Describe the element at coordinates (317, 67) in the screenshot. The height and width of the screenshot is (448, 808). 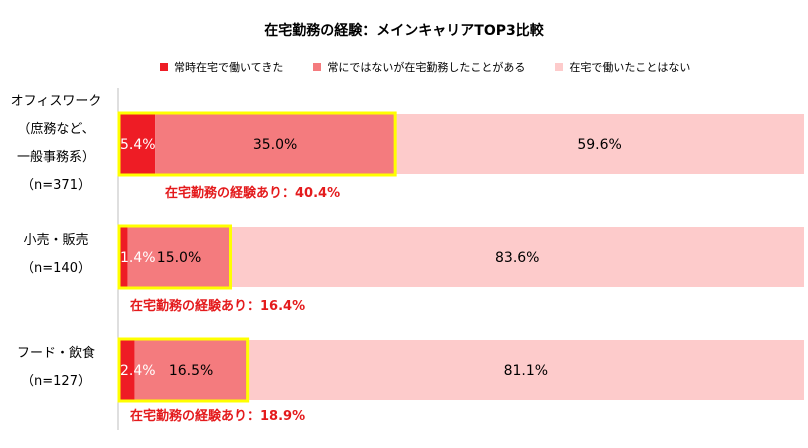
I see `legend-swatch-sometimes` at that location.